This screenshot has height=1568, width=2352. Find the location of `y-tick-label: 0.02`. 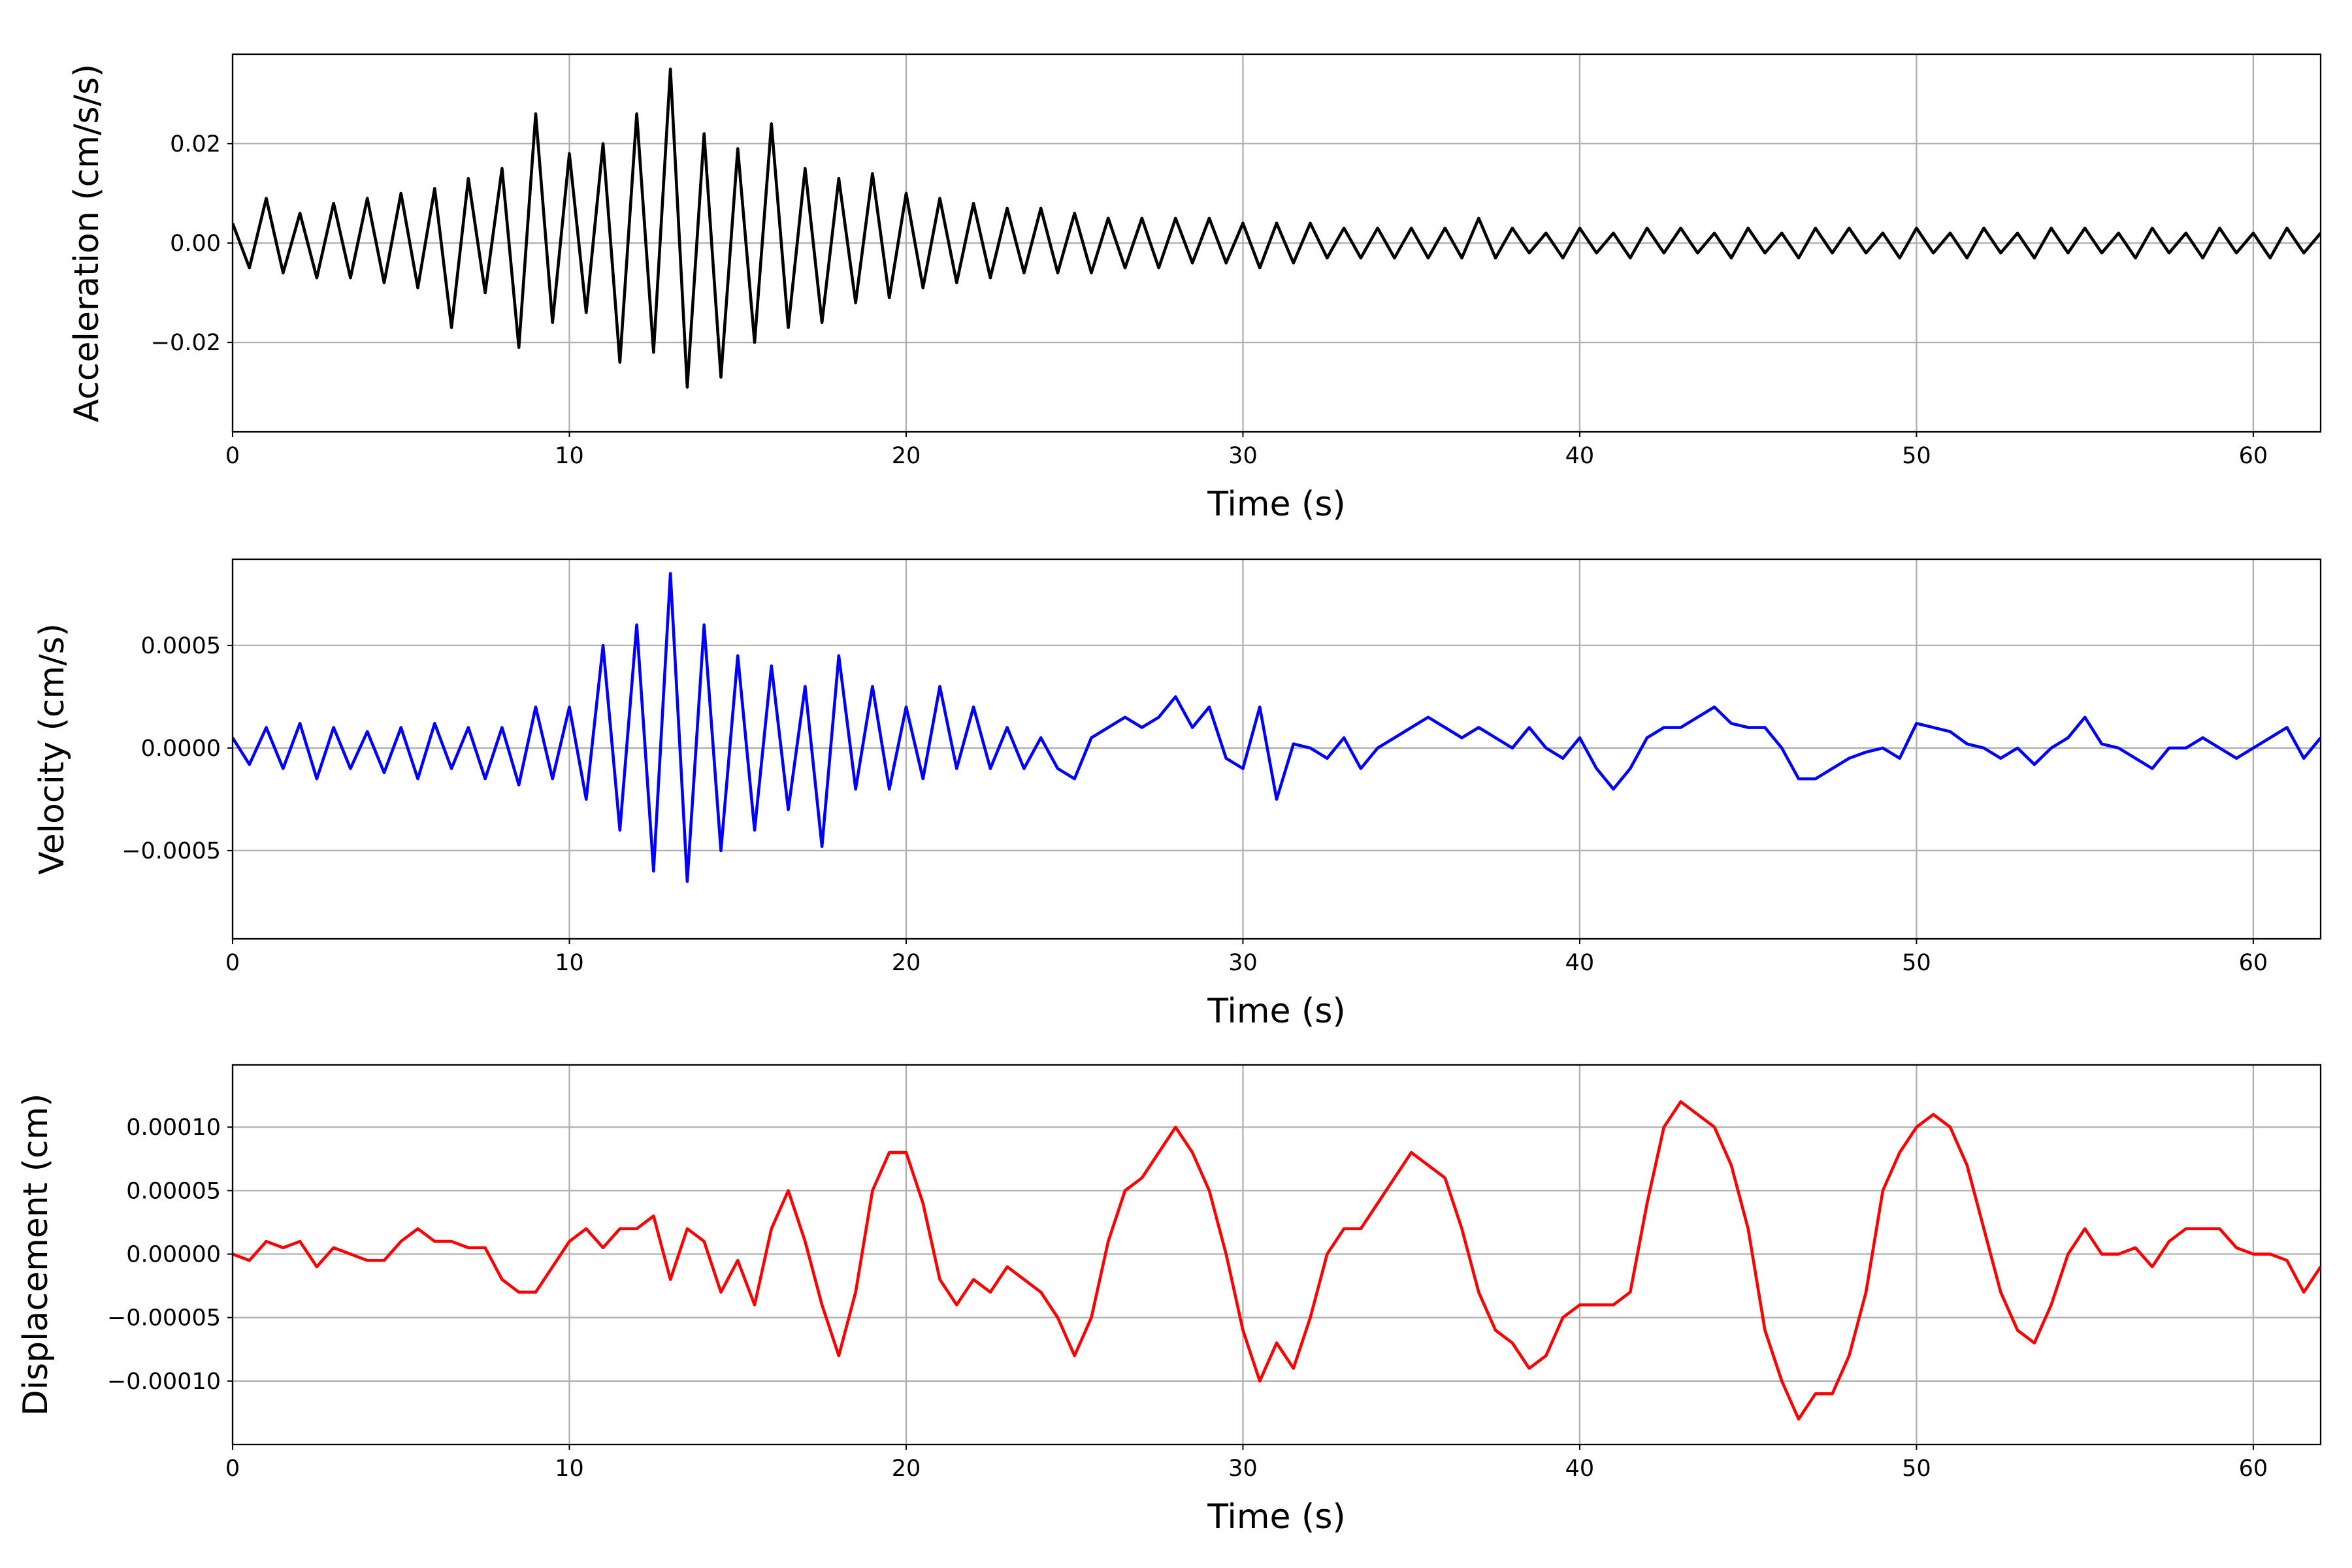

y-tick-label: 0.02 is located at coordinates (195, 144).